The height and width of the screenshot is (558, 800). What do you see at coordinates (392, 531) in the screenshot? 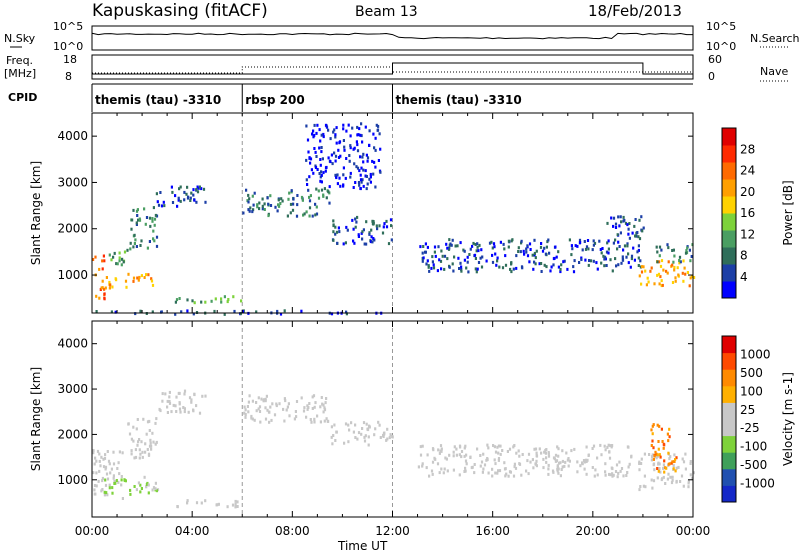
I see `time-tick-label: 12:00` at bounding box center [392, 531].